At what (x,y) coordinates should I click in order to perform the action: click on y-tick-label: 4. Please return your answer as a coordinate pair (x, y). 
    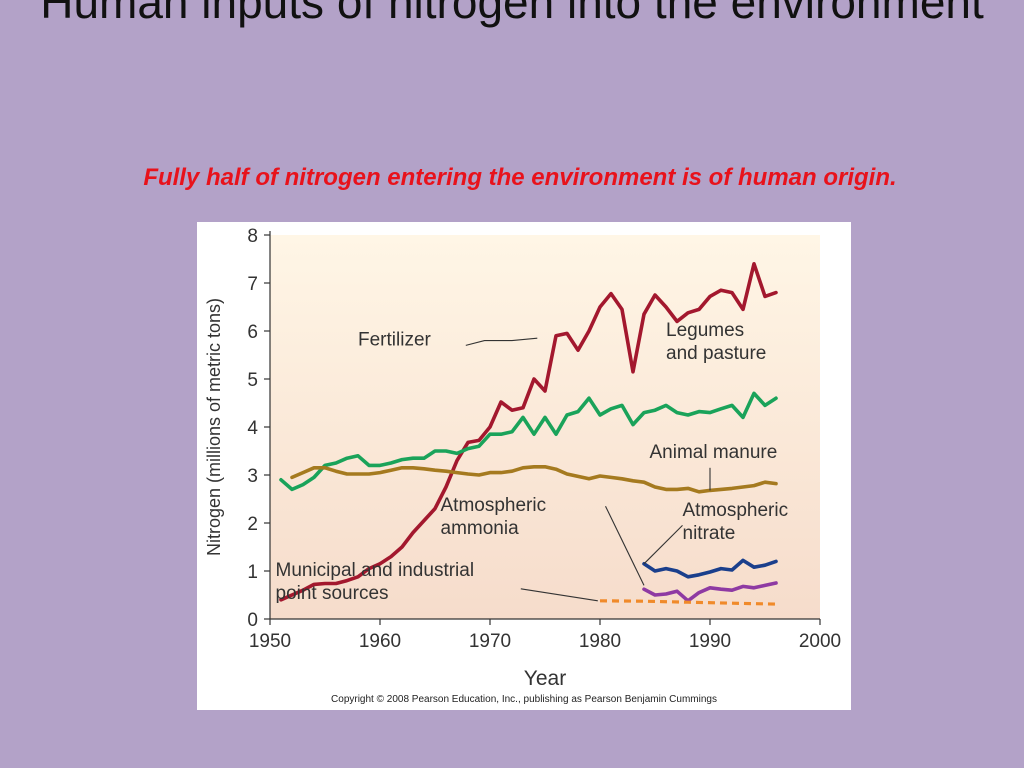
    Looking at the image, I should click on (252, 428).